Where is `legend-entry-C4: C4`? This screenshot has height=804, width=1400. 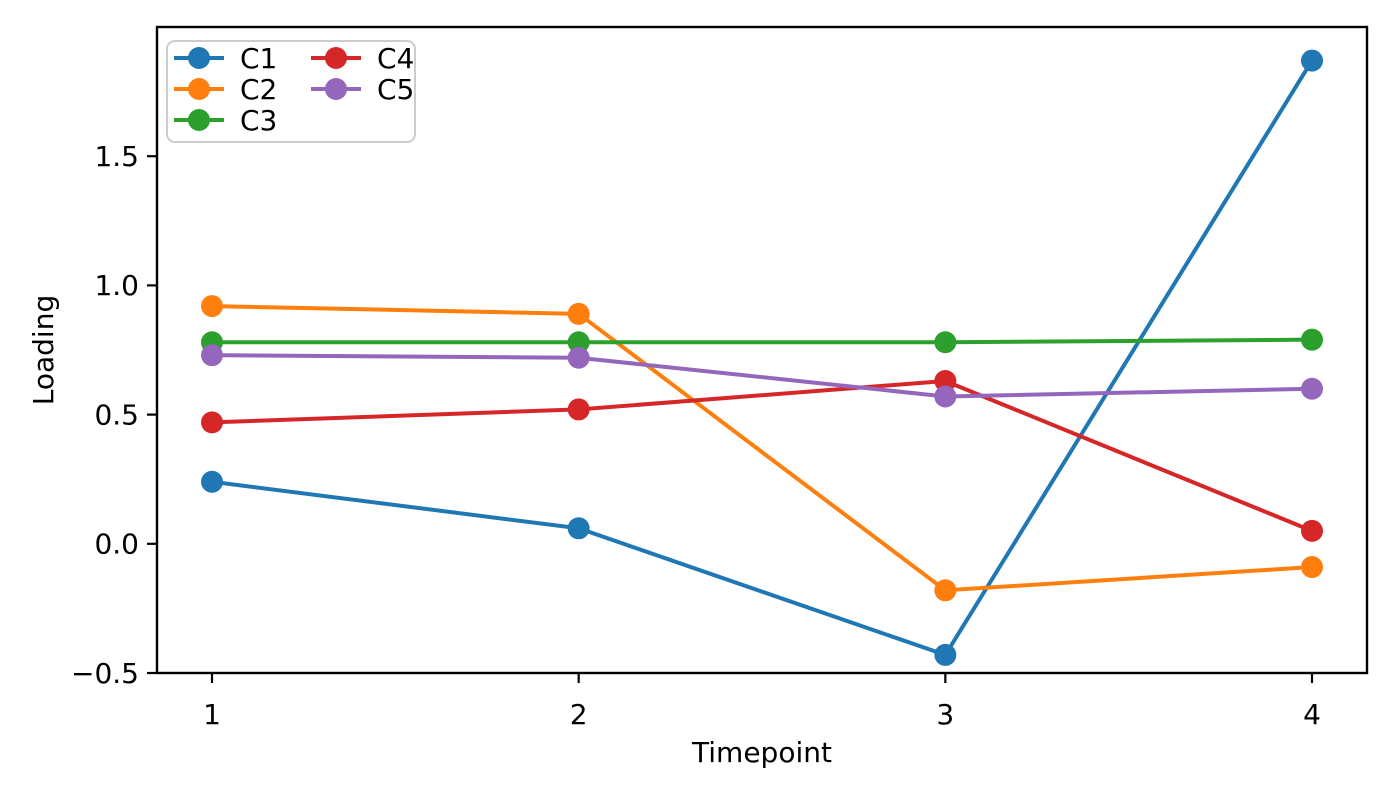
legend-entry-C4: C4 is located at coordinates (362, 58).